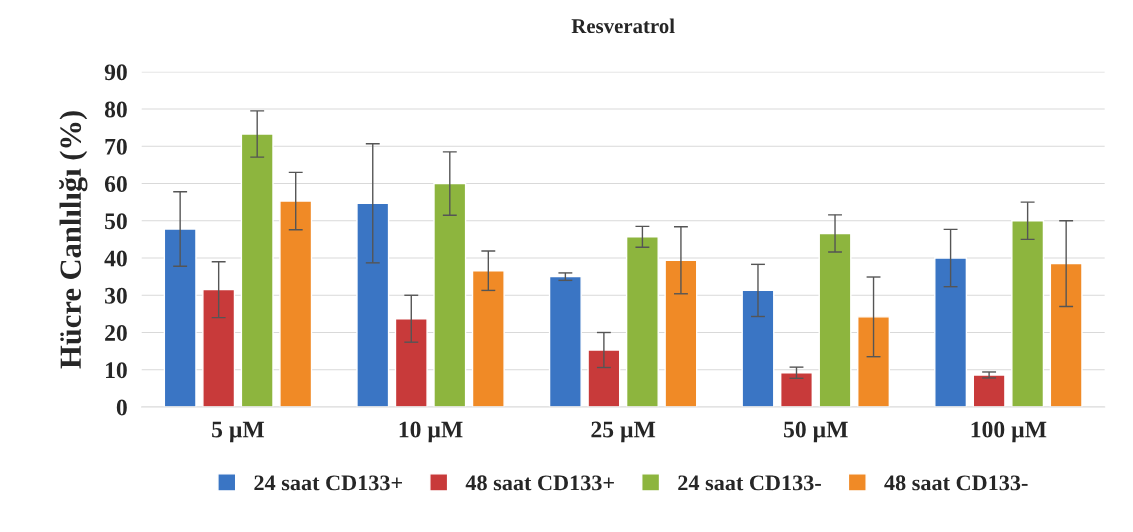 This screenshot has width=1133, height=532. What do you see at coordinates (115, 184) in the screenshot?
I see `y-tick-label: 60` at bounding box center [115, 184].